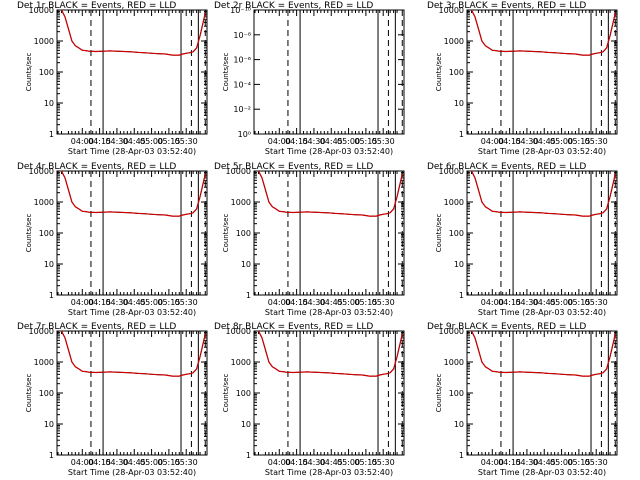  I want to click on panel-title: Det 3r BLACK = Events, RED = LLD, so click(506, 6).